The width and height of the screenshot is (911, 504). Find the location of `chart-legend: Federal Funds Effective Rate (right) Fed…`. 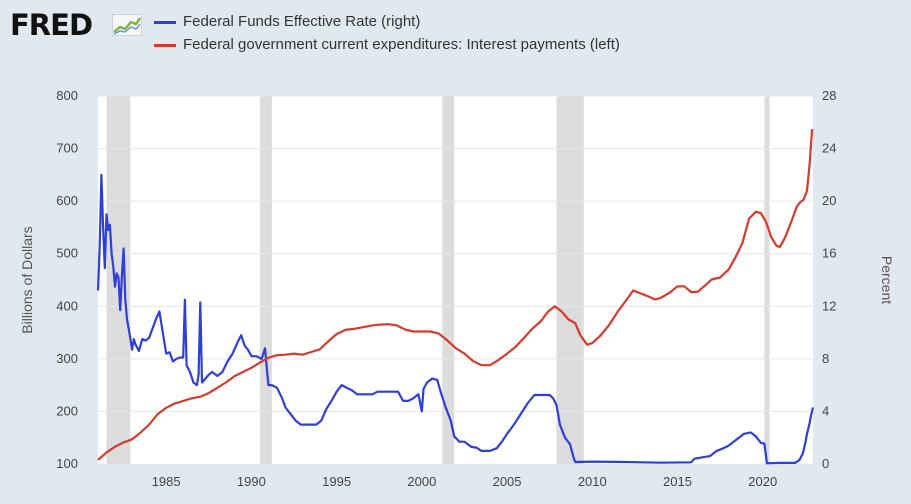

chart-legend: Federal Funds Effective Rate (right) Fed… is located at coordinates (387, 35).